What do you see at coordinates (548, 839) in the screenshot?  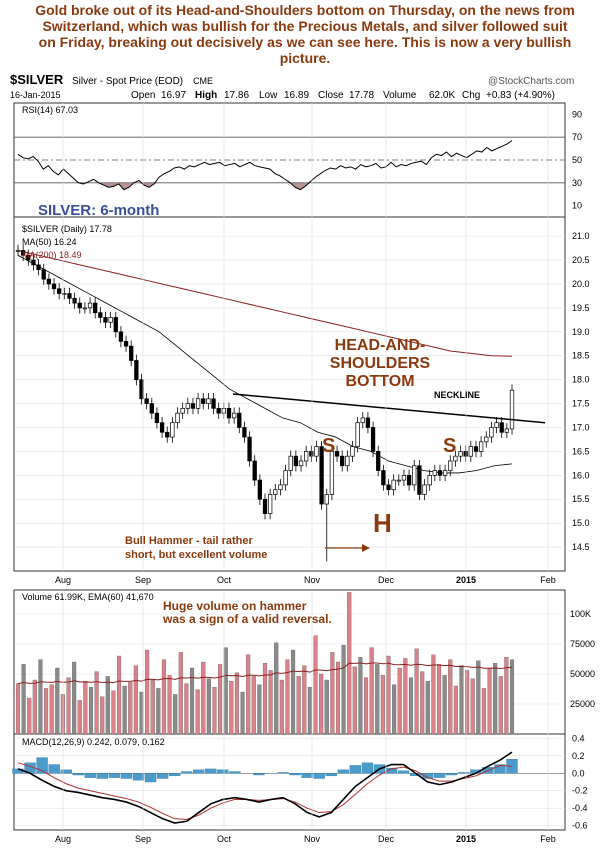 I see `x-axis-label: Feb` at bounding box center [548, 839].